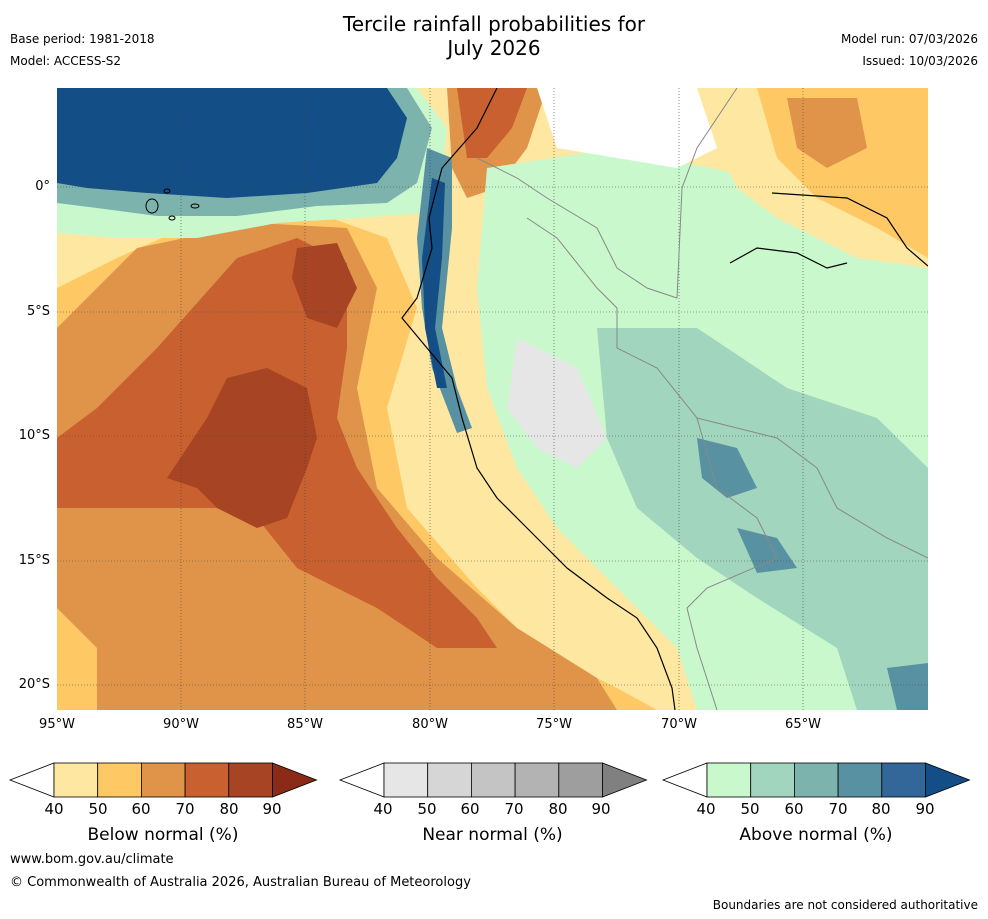 Image resolution: width=988 pixels, height=919 pixels. Describe the element at coordinates (42, 186) in the screenshot. I see `lat-label: 0°` at that location.